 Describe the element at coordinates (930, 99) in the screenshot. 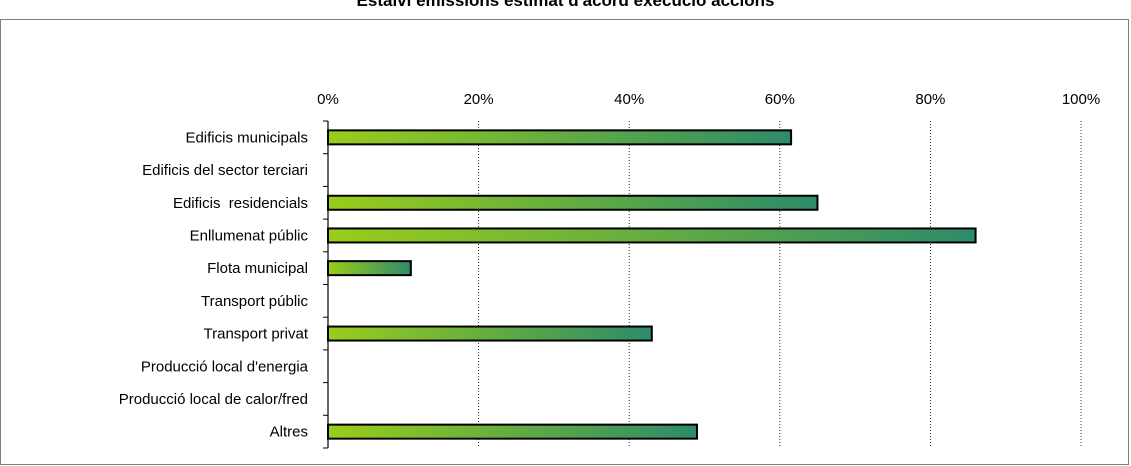

I see `x-tick-label: 80%` at that location.